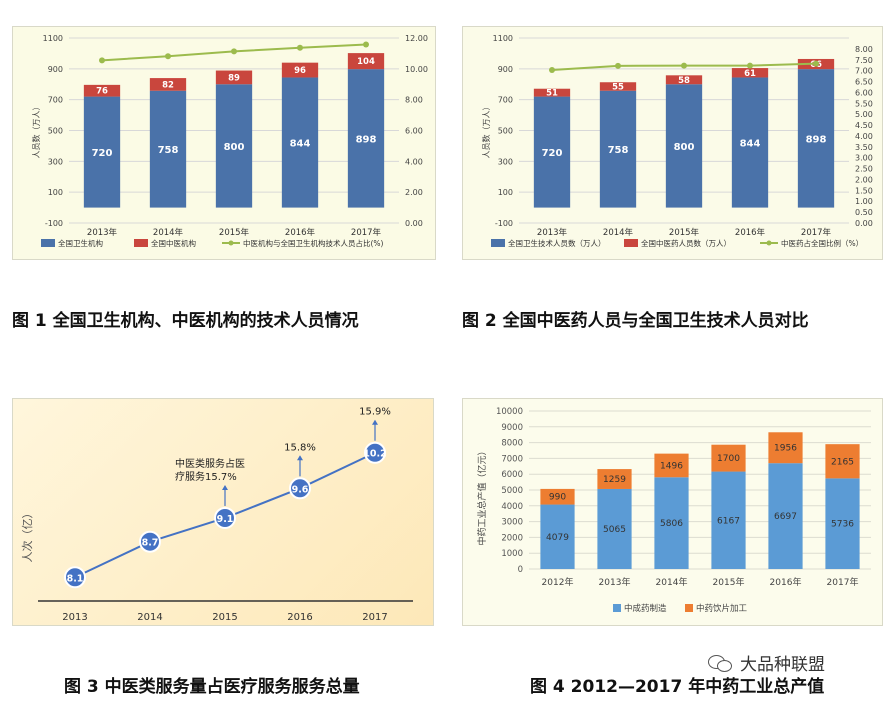  Describe the element at coordinates (782, 665) in the screenshot. I see `watermark-text: 大品种联盟` at that location.